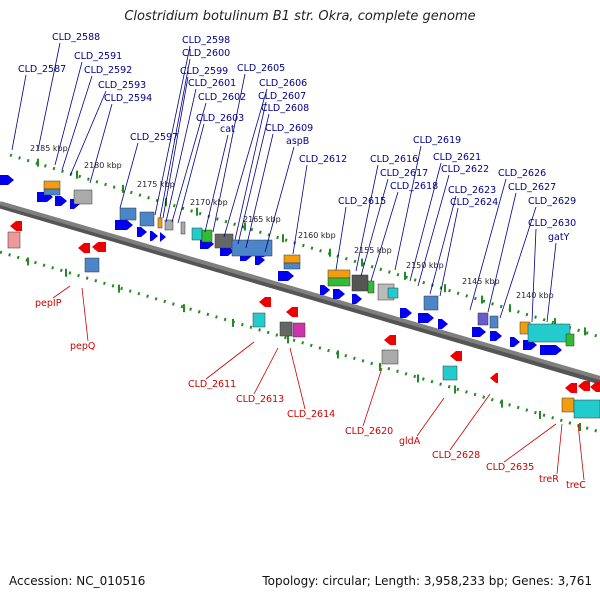 This screenshot has height=600, width=600. What do you see at coordinates (204, 71) in the screenshot?
I see `top-label: CLD_2599` at bounding box center [204, 71].